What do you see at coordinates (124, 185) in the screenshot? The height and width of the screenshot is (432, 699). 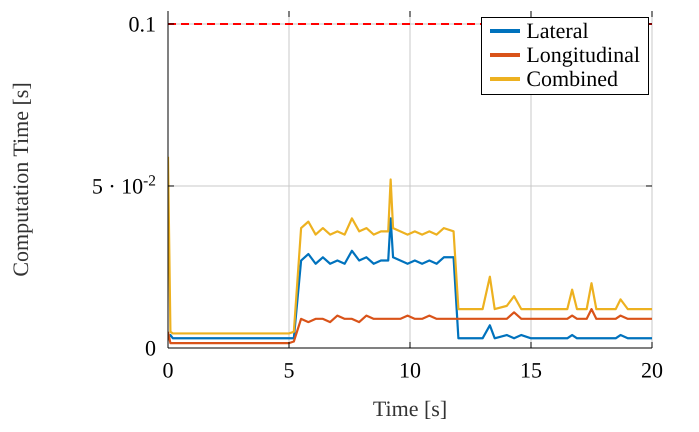 I see `y-tick-label: 5 · 10$^{-2}$` at bounding box center [124, 185].